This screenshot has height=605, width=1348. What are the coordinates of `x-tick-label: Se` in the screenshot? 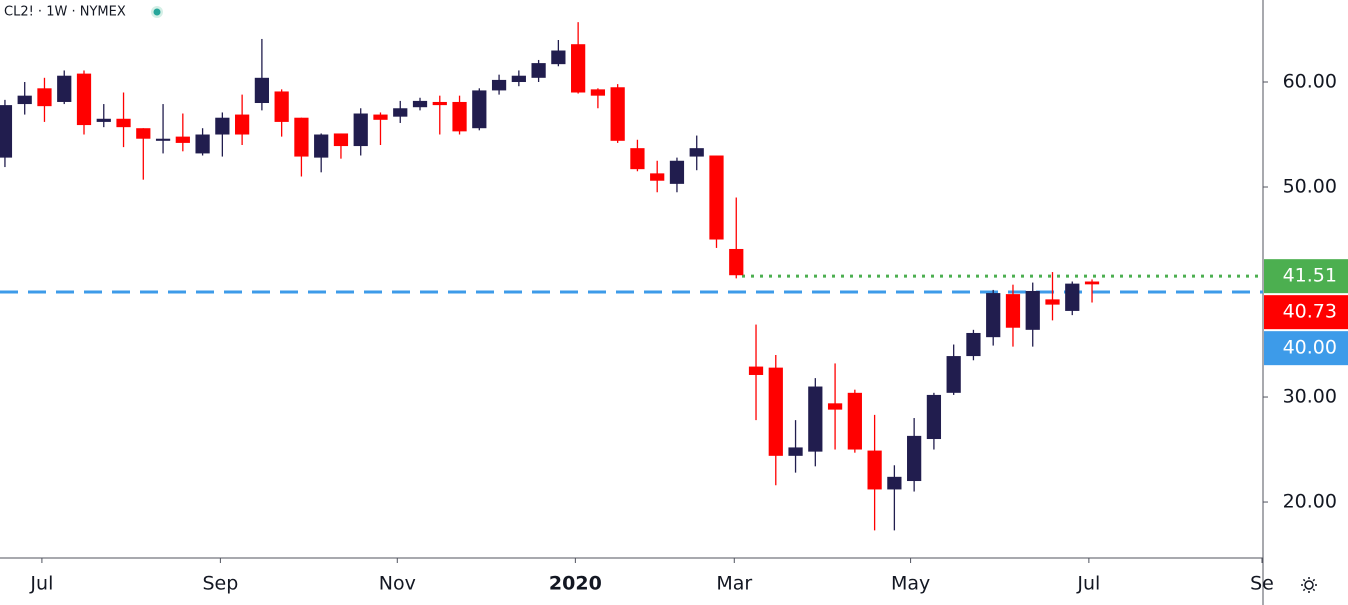 It's located at (1262, 584).